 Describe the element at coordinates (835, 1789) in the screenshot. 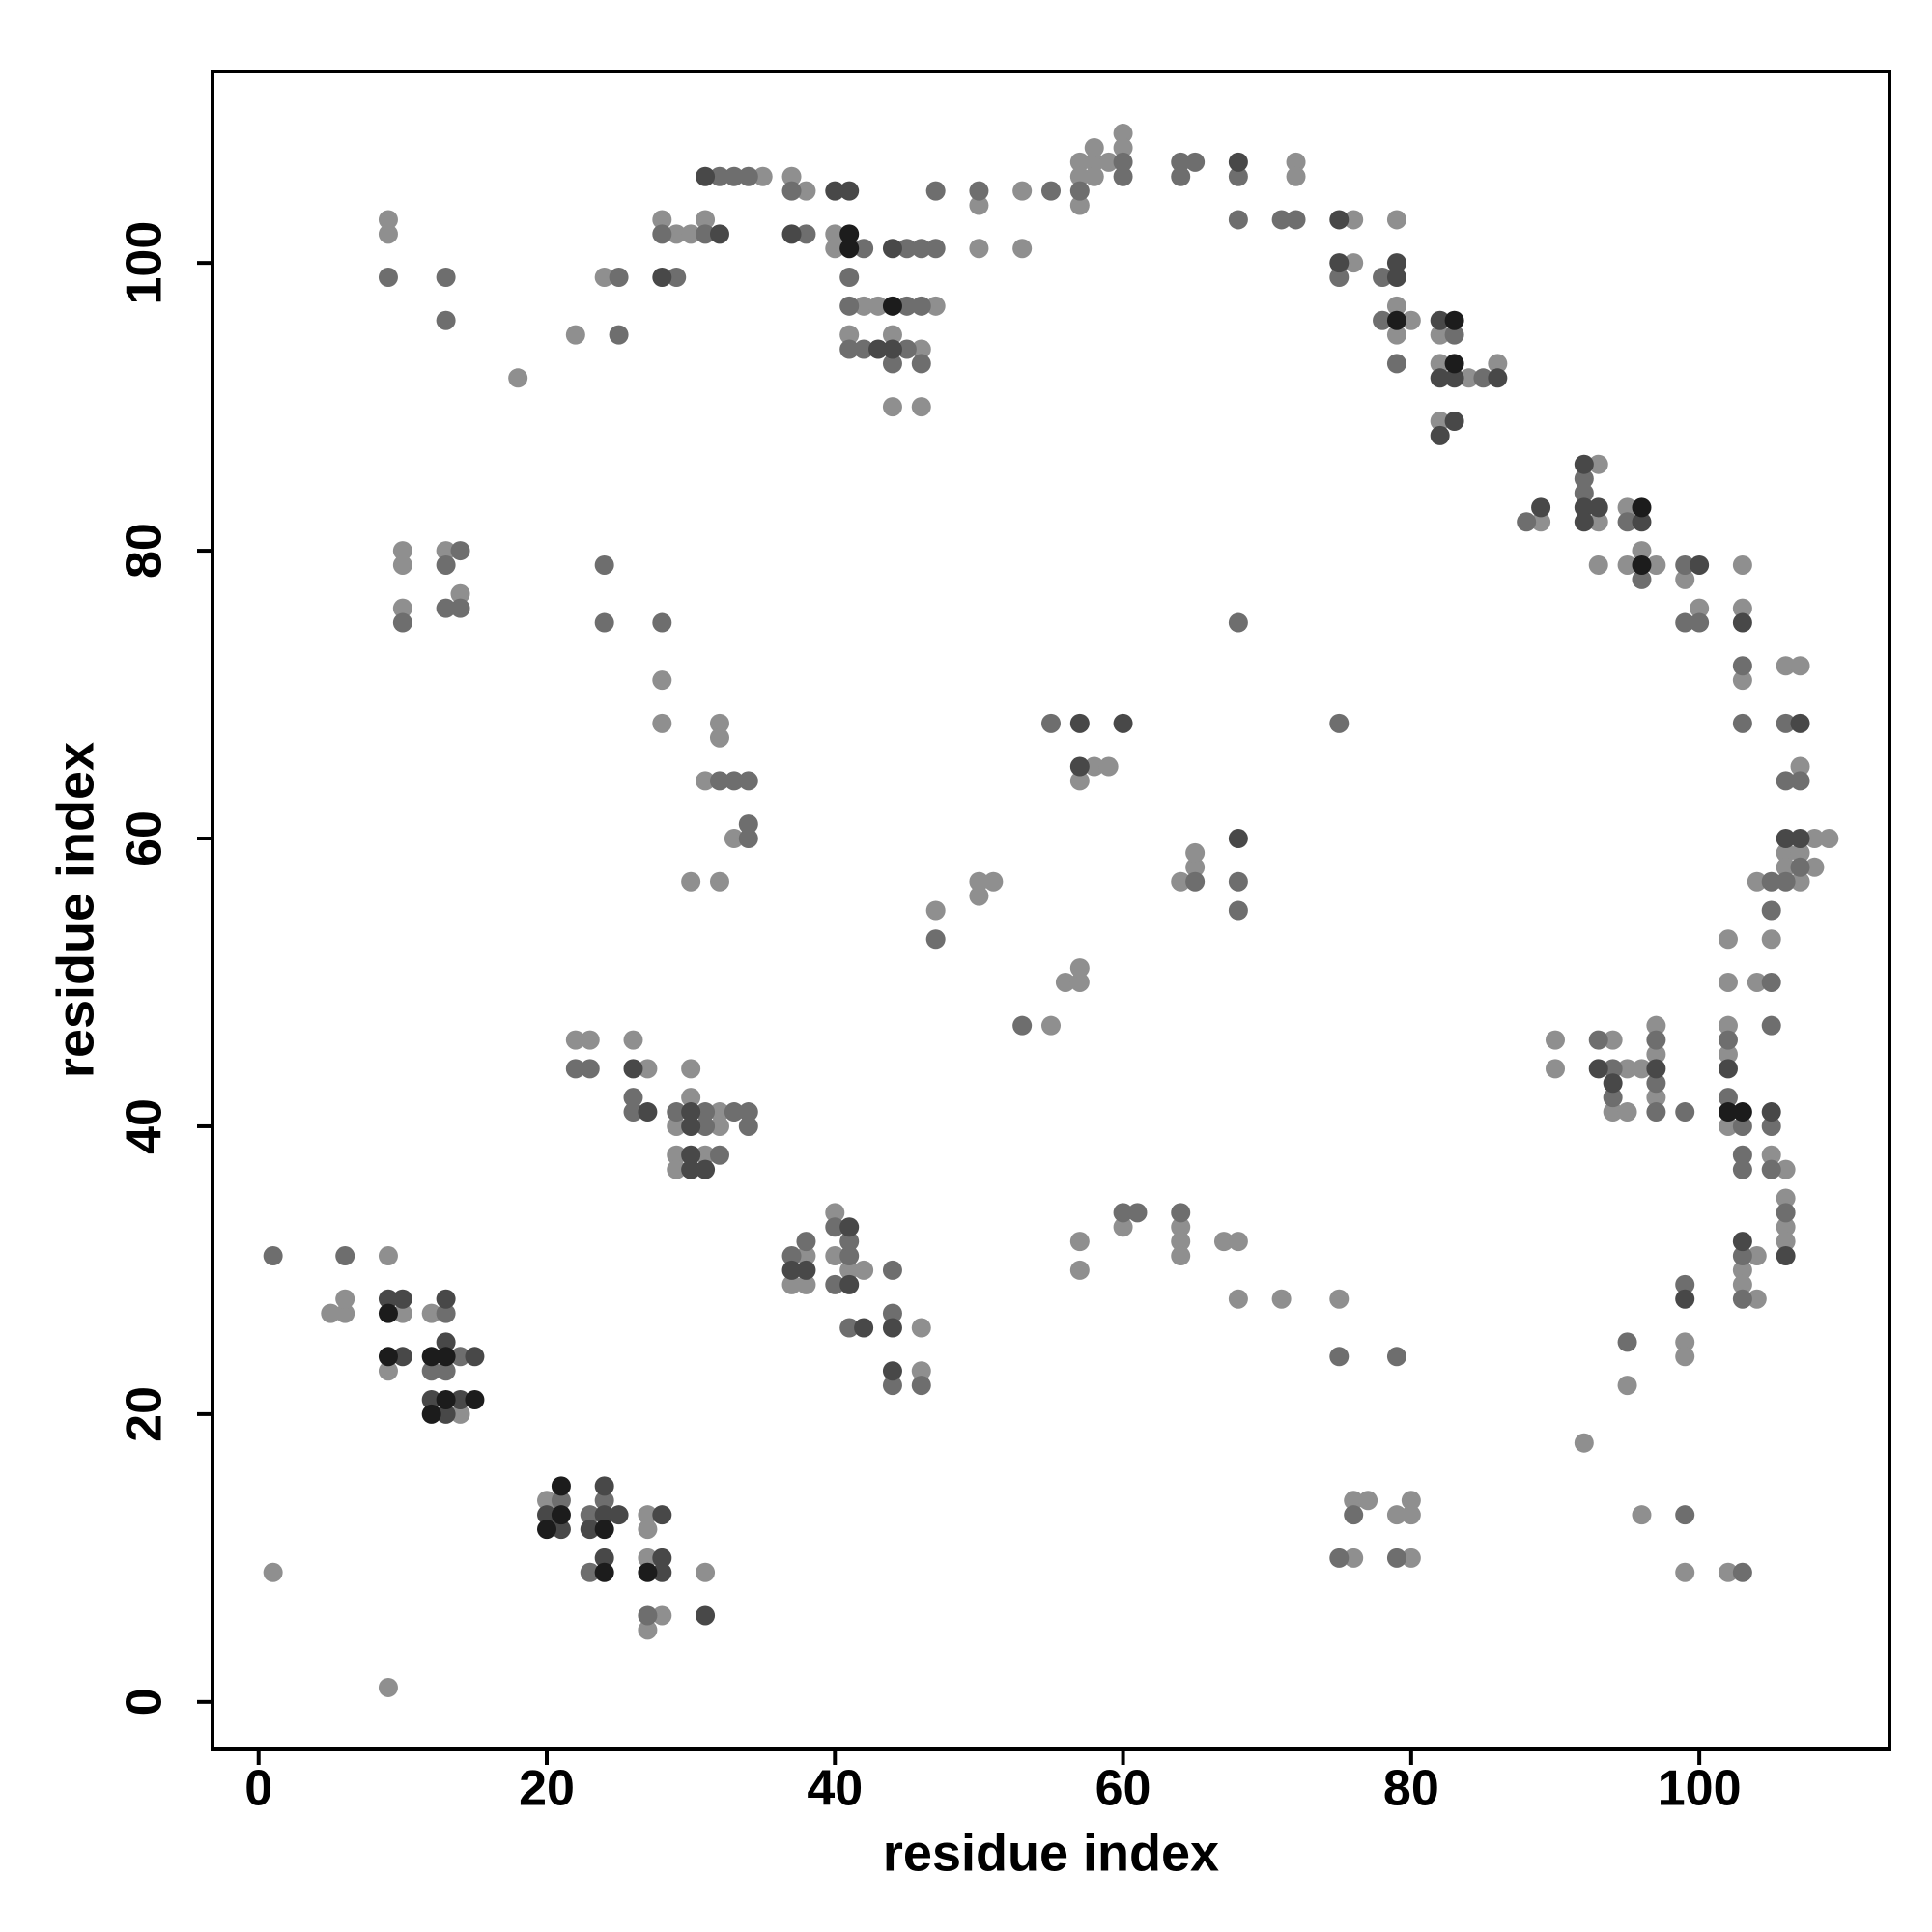

I see `x-tick-label: 40` at that location.